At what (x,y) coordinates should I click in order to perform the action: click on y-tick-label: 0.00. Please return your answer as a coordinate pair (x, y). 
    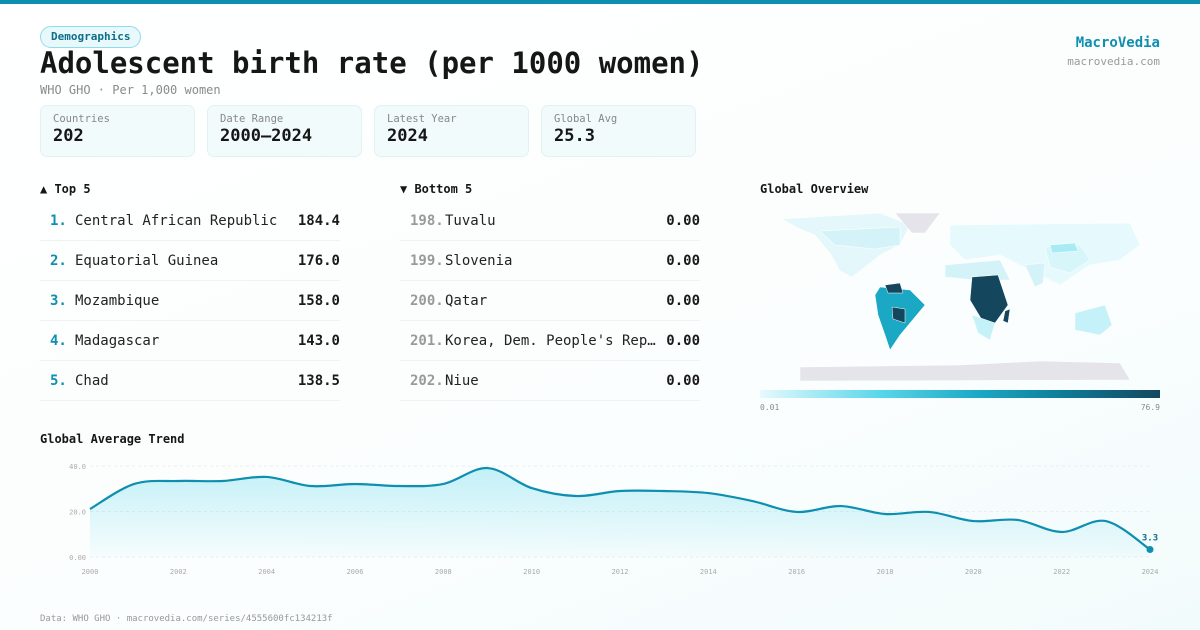
    Looking at the image, I should click on (77, 558).